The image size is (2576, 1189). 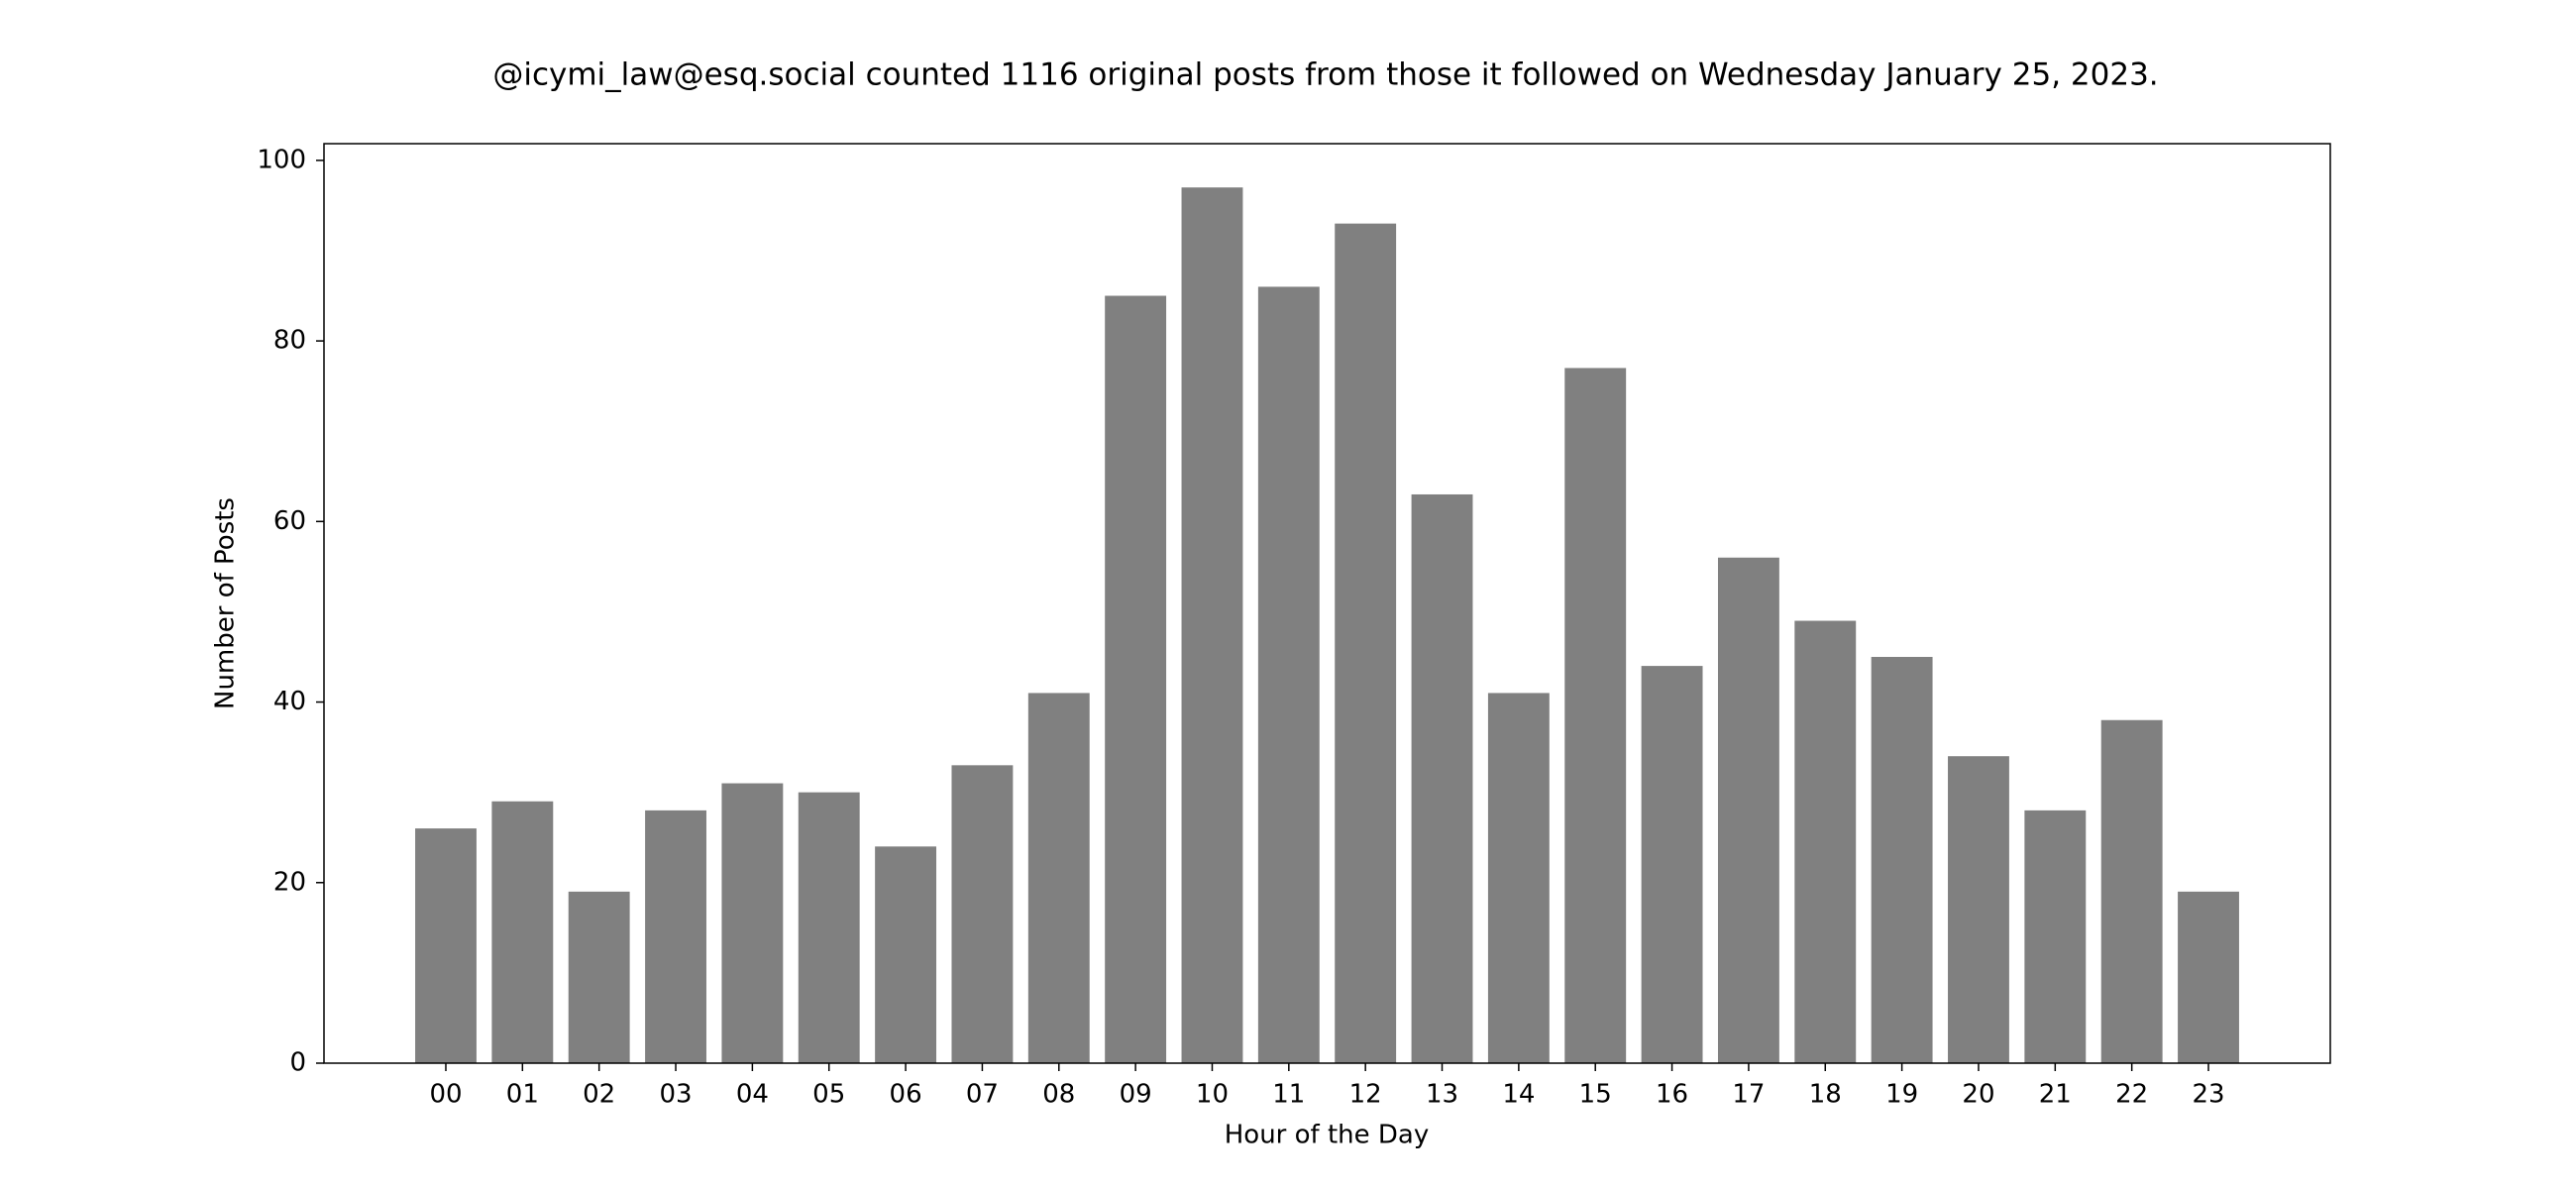 I want to click on x-tick-label: 18, so click(x=1826, y=1095).